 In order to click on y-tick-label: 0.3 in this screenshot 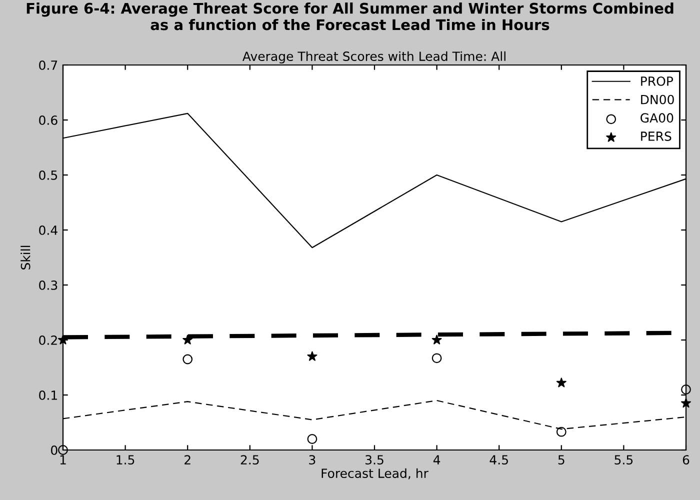, I will do `click(48, 285)`.